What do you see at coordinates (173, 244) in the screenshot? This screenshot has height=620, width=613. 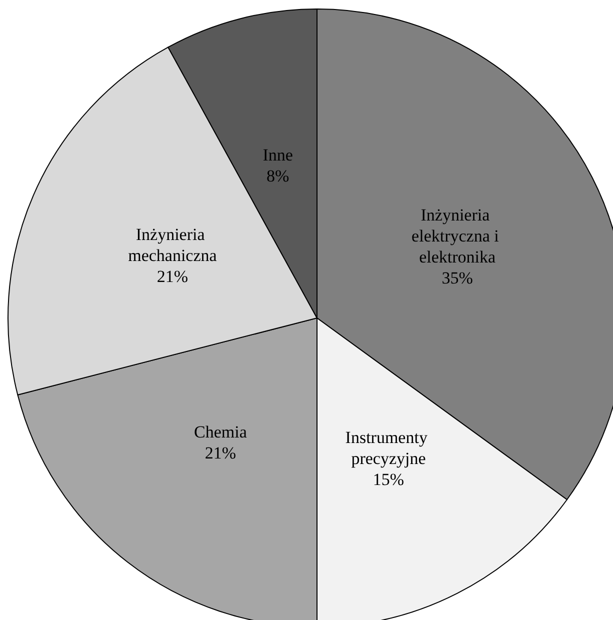 I see `slice-label: Inżynieria mechaniczna` at bounding box center [173, 244].